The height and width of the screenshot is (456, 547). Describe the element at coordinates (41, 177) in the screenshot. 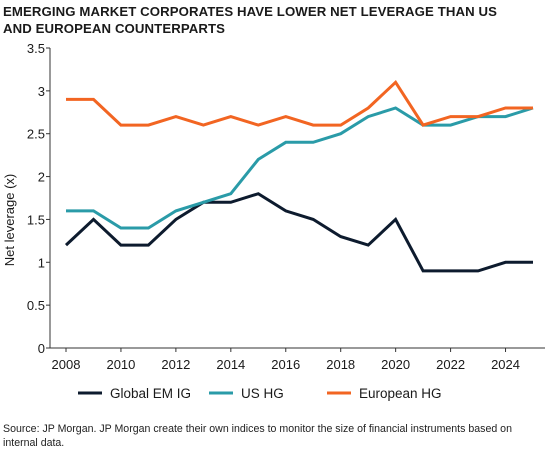

I see `y-tick-label: 2` at that location.